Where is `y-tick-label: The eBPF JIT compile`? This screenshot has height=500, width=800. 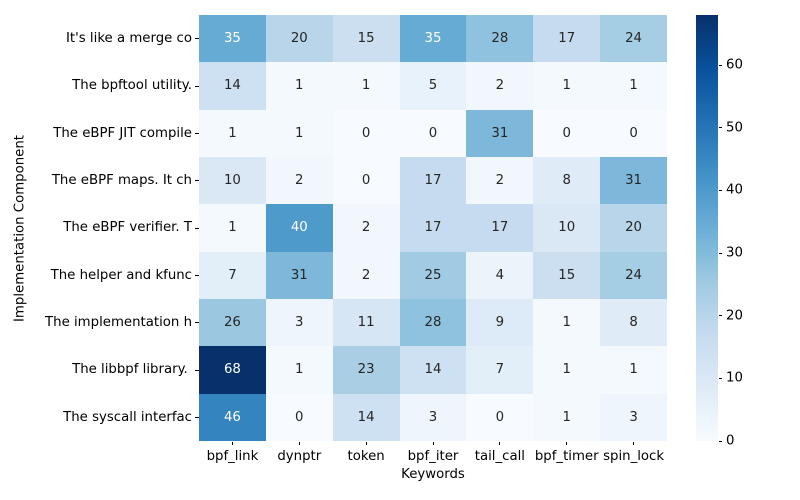 y-tick-label: The eBPF JIT compile is located at coordinates (122, 133).